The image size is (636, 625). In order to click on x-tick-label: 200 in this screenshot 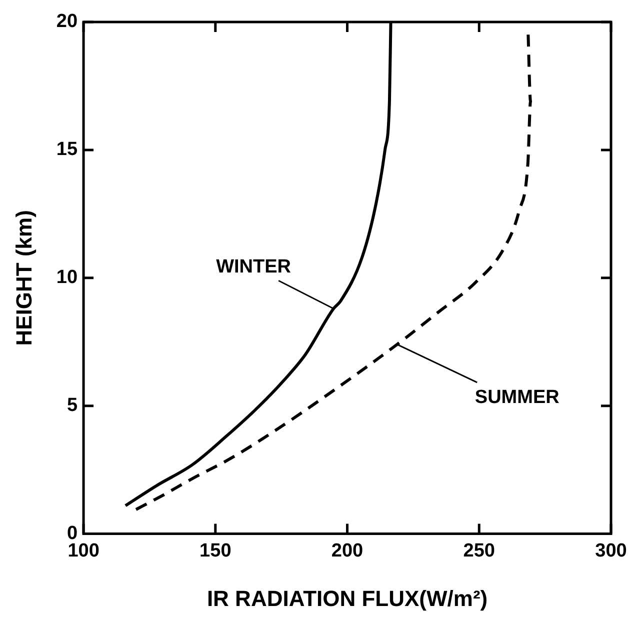, I will do `click(347, 551)`.